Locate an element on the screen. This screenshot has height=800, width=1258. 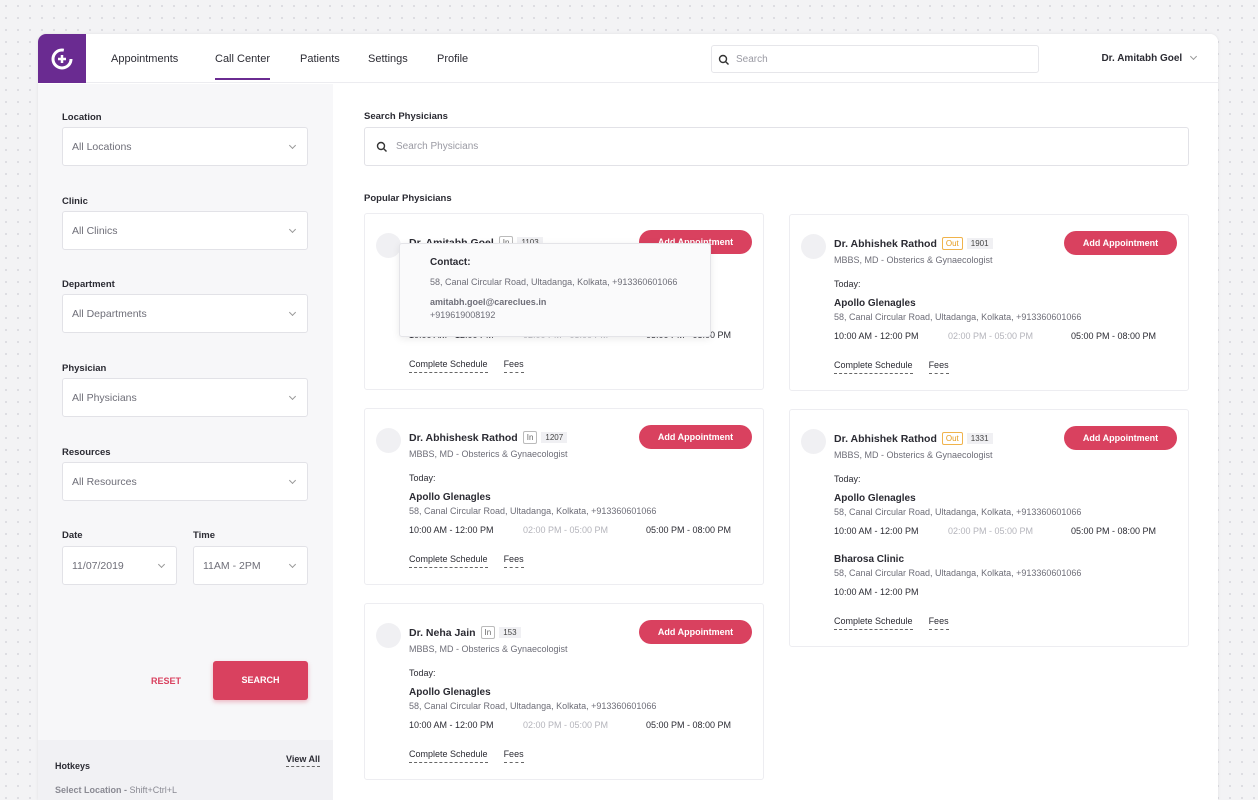
filter-label: Department is located at coordinates (88, 285).